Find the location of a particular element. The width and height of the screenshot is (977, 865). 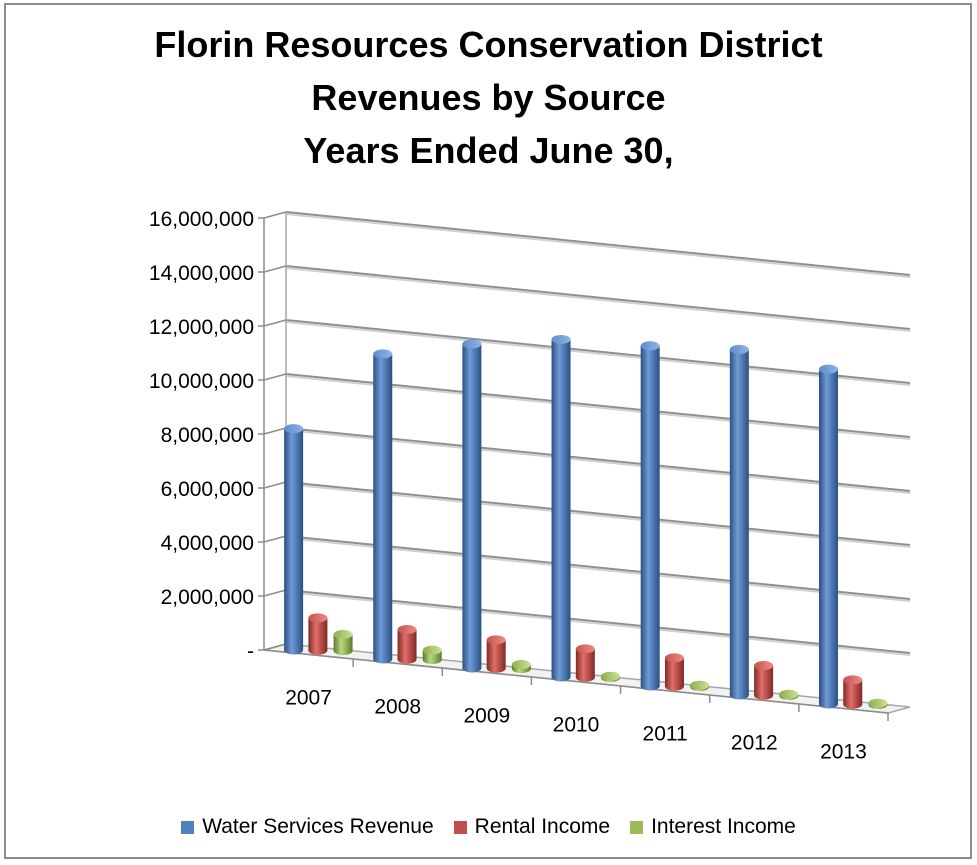

y-tick-label: 14,000,000 is located at coordinates (201, 273).